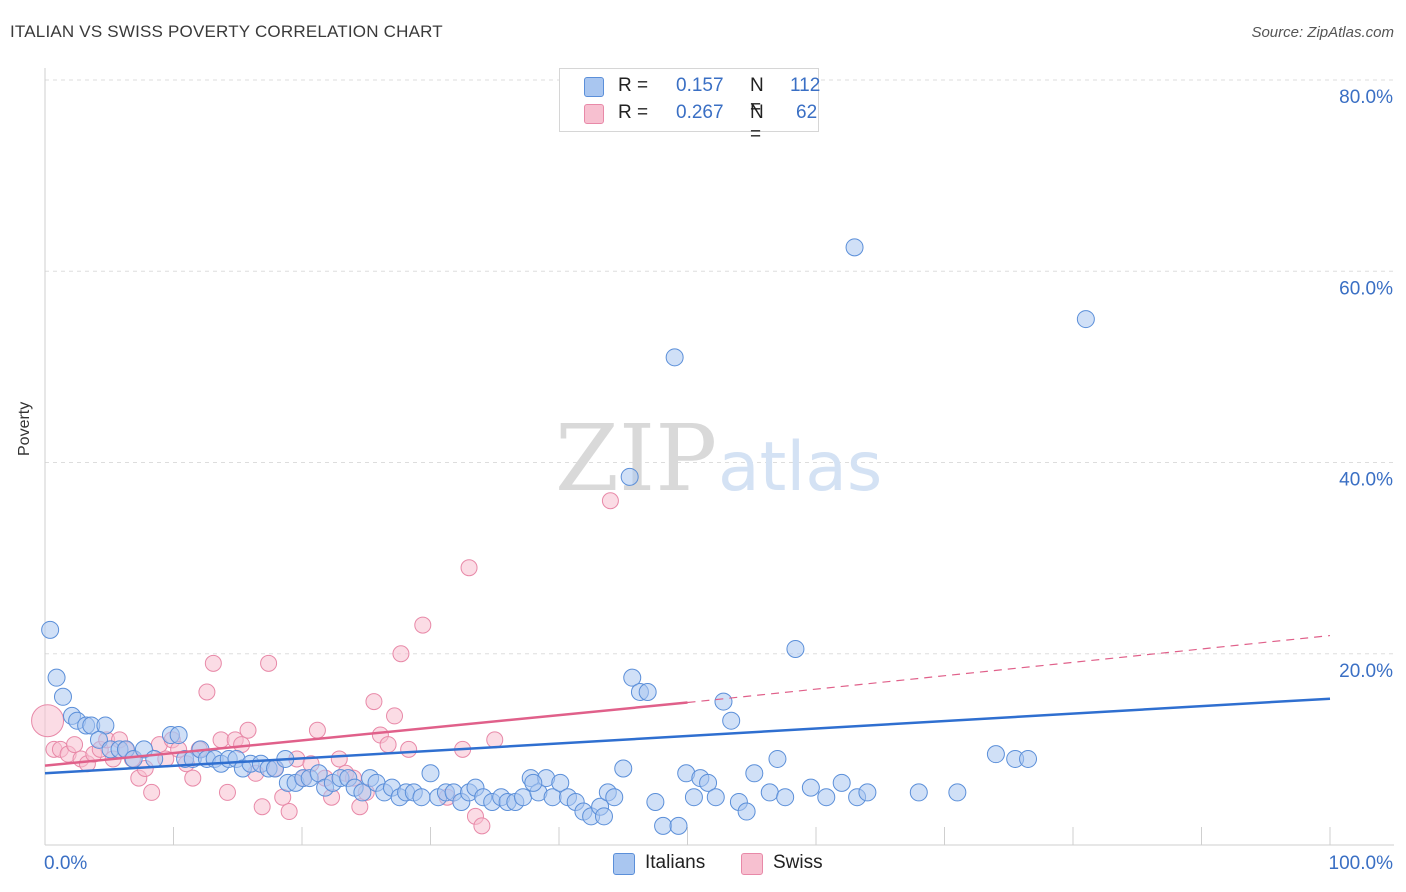 This screenshot has height=892, width=1406. What do you see at coordinates (594, 114) in the screenshot?
I see `legend-swatch-swiss` at bounding box center [594, 114].